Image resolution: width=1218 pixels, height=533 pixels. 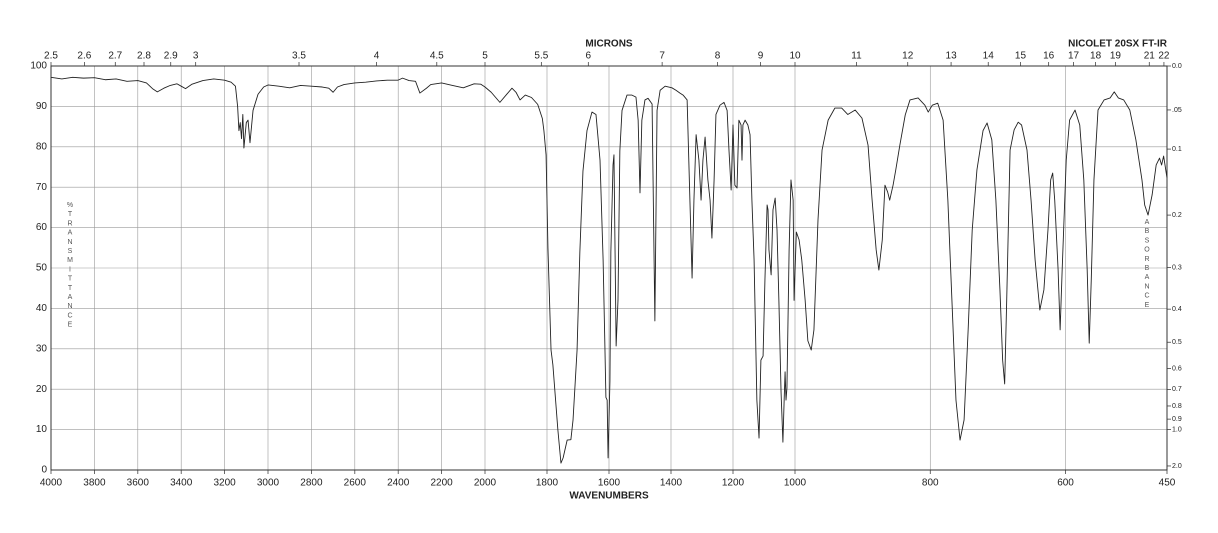 What do you see at coordinates (84, 56) in the screenshot?
I see `x2-tick-label: 2.6` at bounding box center [84, 56].